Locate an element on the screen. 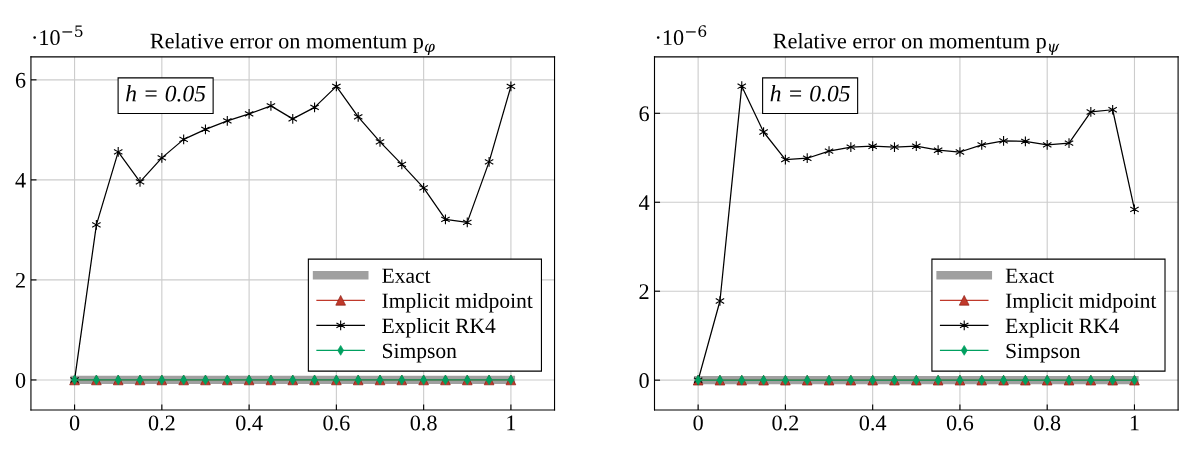  text: ·10$^{−6}$ is located at coordinates (681, 35).